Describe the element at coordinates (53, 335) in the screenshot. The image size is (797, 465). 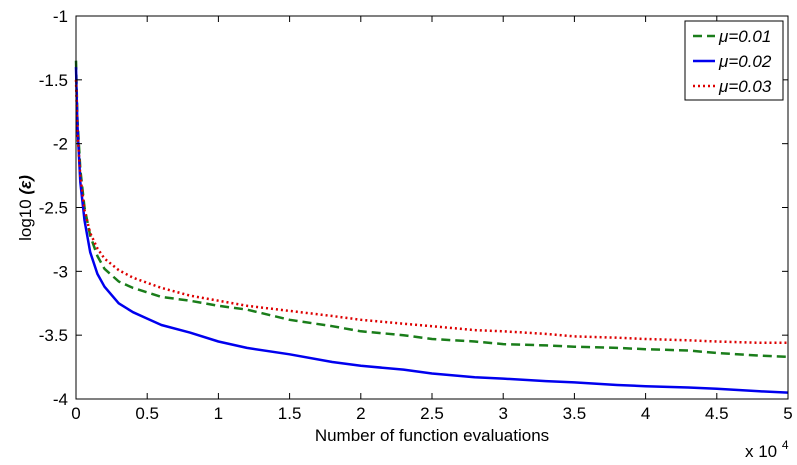
I see `y-tick-label: -3.5` at that location.